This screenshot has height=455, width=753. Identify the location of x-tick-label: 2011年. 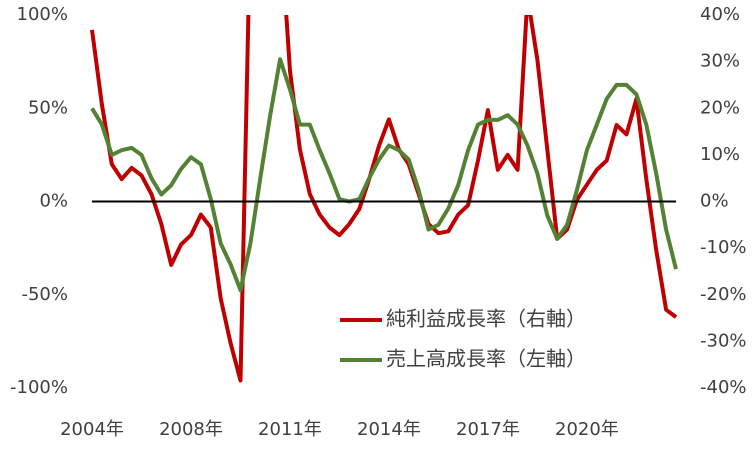
(290, 429).